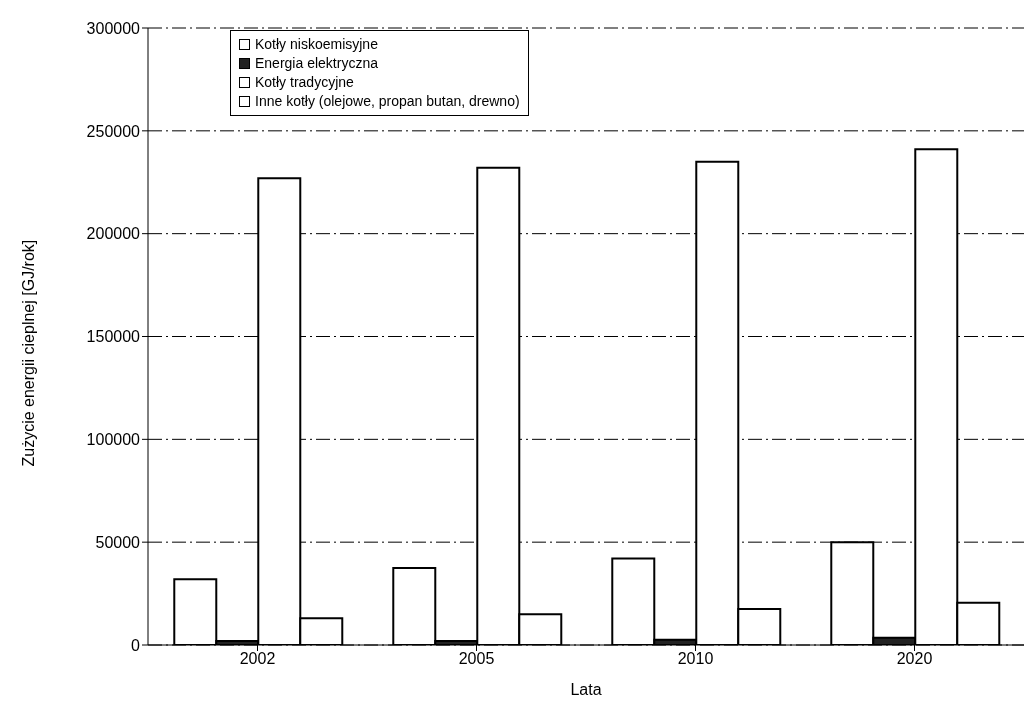  I want to click on legend-label: Kotły niskoemisyjne, so click(316, 44).